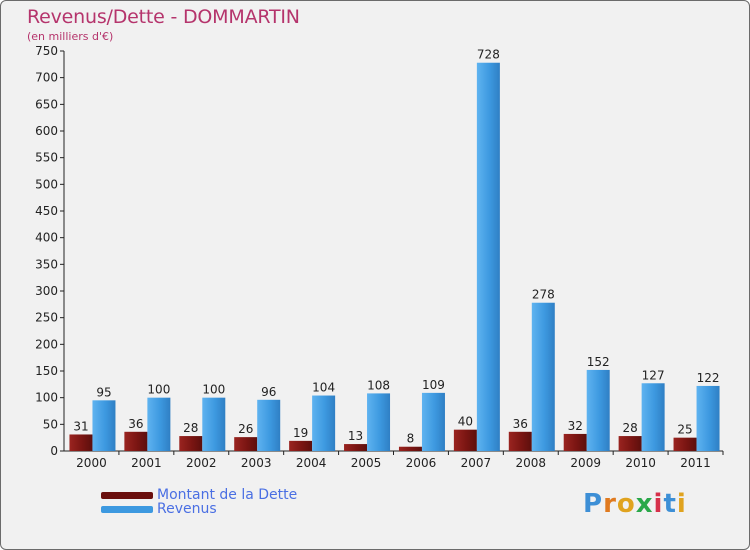 Image resolution: width=750 pixels, height=550 pixels. Describe the element at coordinates (626, 504) in the screenshot. I see `logo-letter: o` at that location.